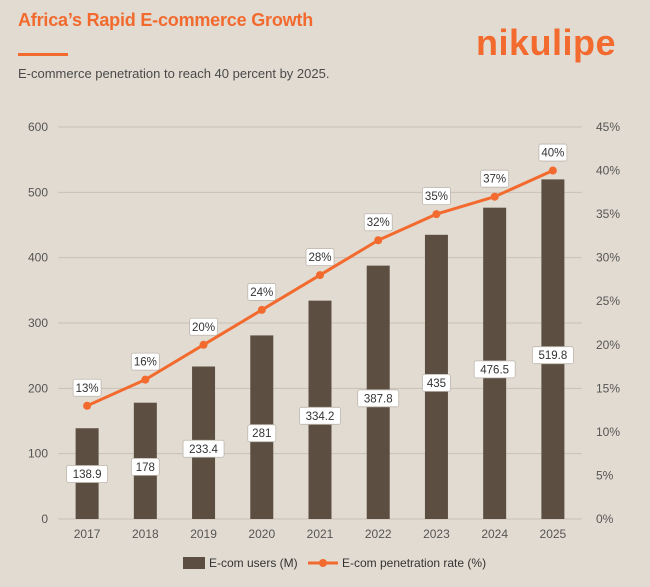  I want to click on x-tick-label: 2020, so click(261, 534).